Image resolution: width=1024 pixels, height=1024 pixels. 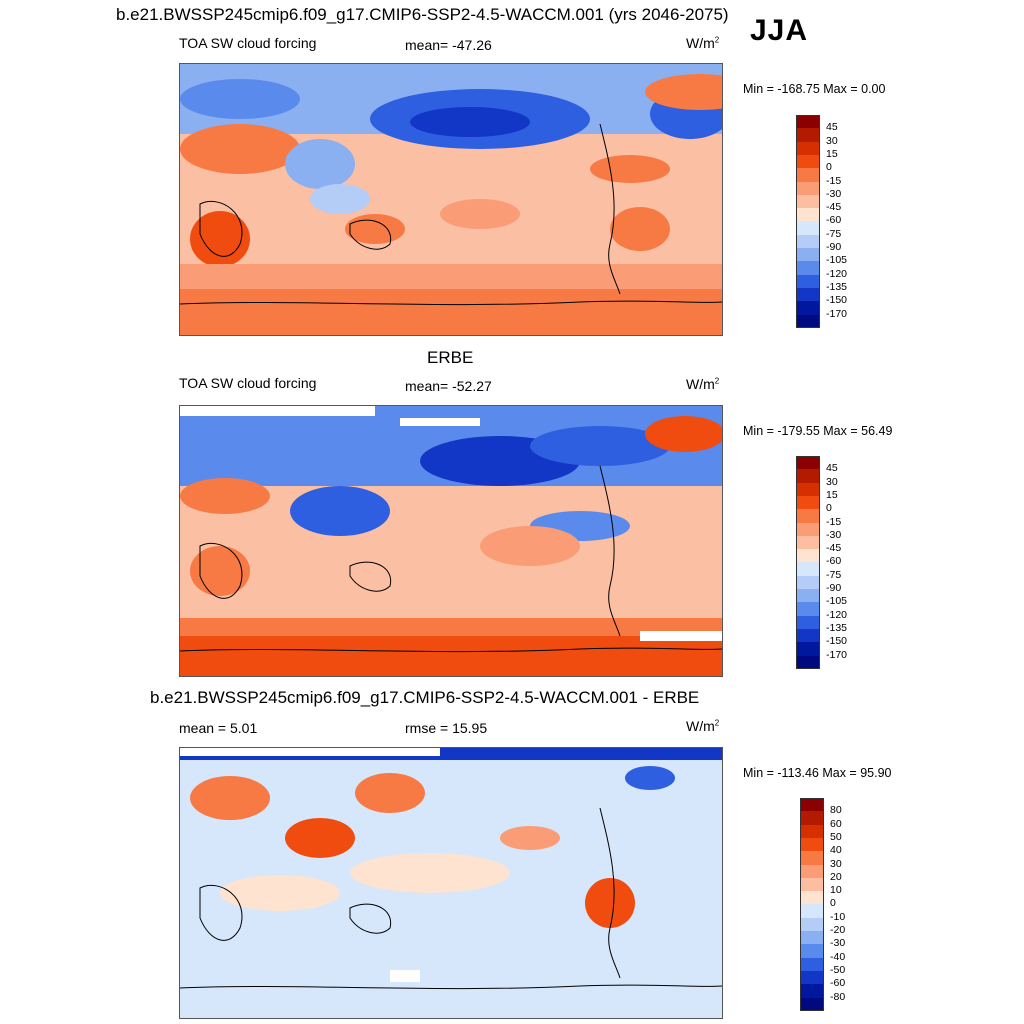 I want to click on panel3-rmse-label: rmse = 15.95, so click(x=446, y=728).